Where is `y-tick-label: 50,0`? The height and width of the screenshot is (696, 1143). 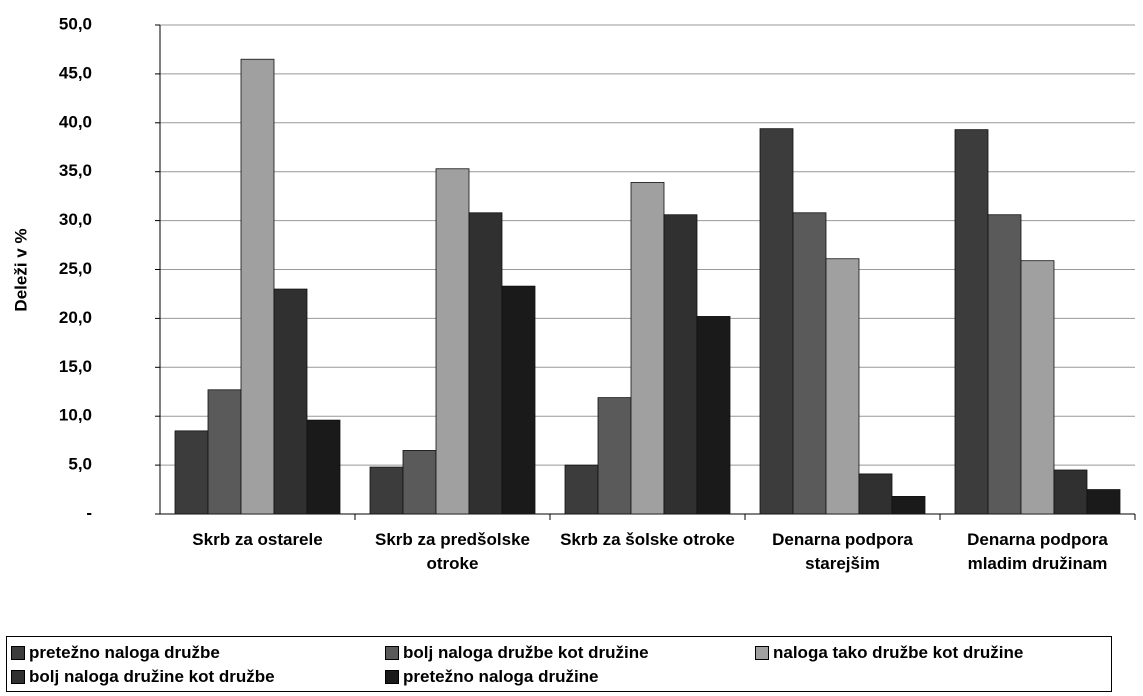
y-tick-label: 50,0 is located at coordinates (75, 23).